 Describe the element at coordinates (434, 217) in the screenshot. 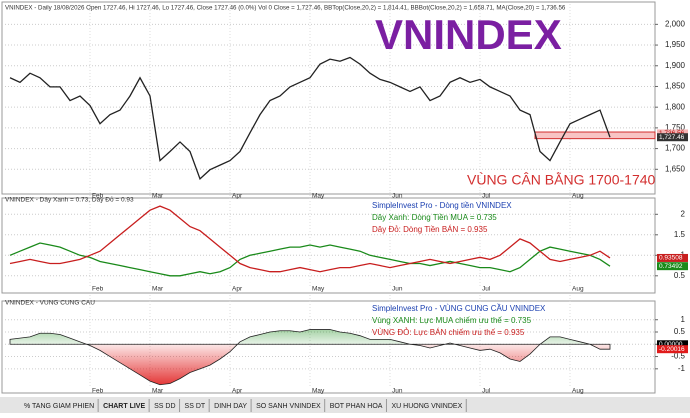

I see `panel-annotation: Dây Xanh: Dòng Tiền MUA = 0.735` at that location.